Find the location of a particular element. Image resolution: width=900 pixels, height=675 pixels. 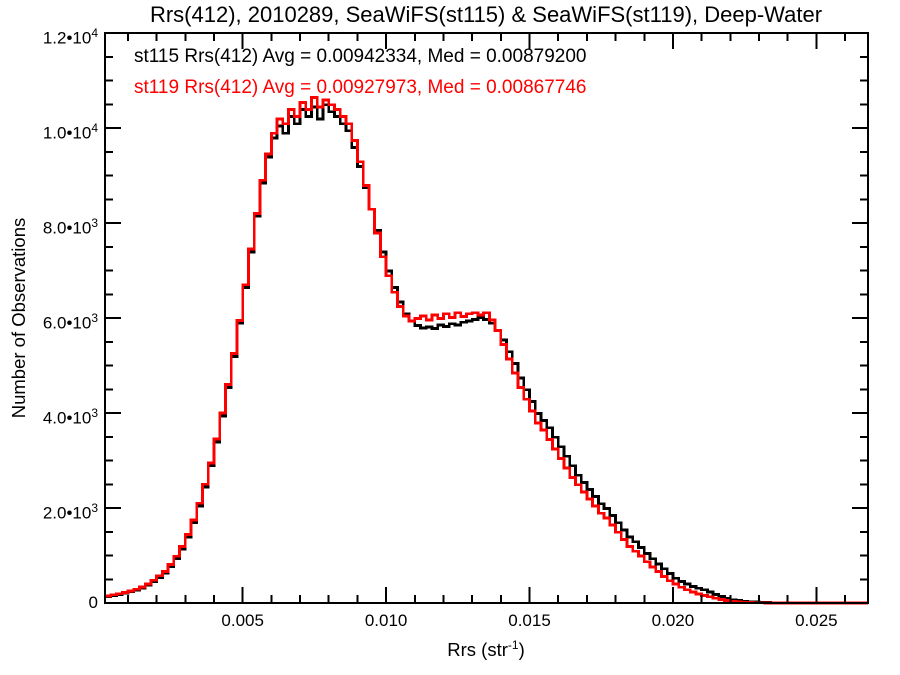

x-axis-title: Rrs (str-1) is located at coordinates (486, 649).